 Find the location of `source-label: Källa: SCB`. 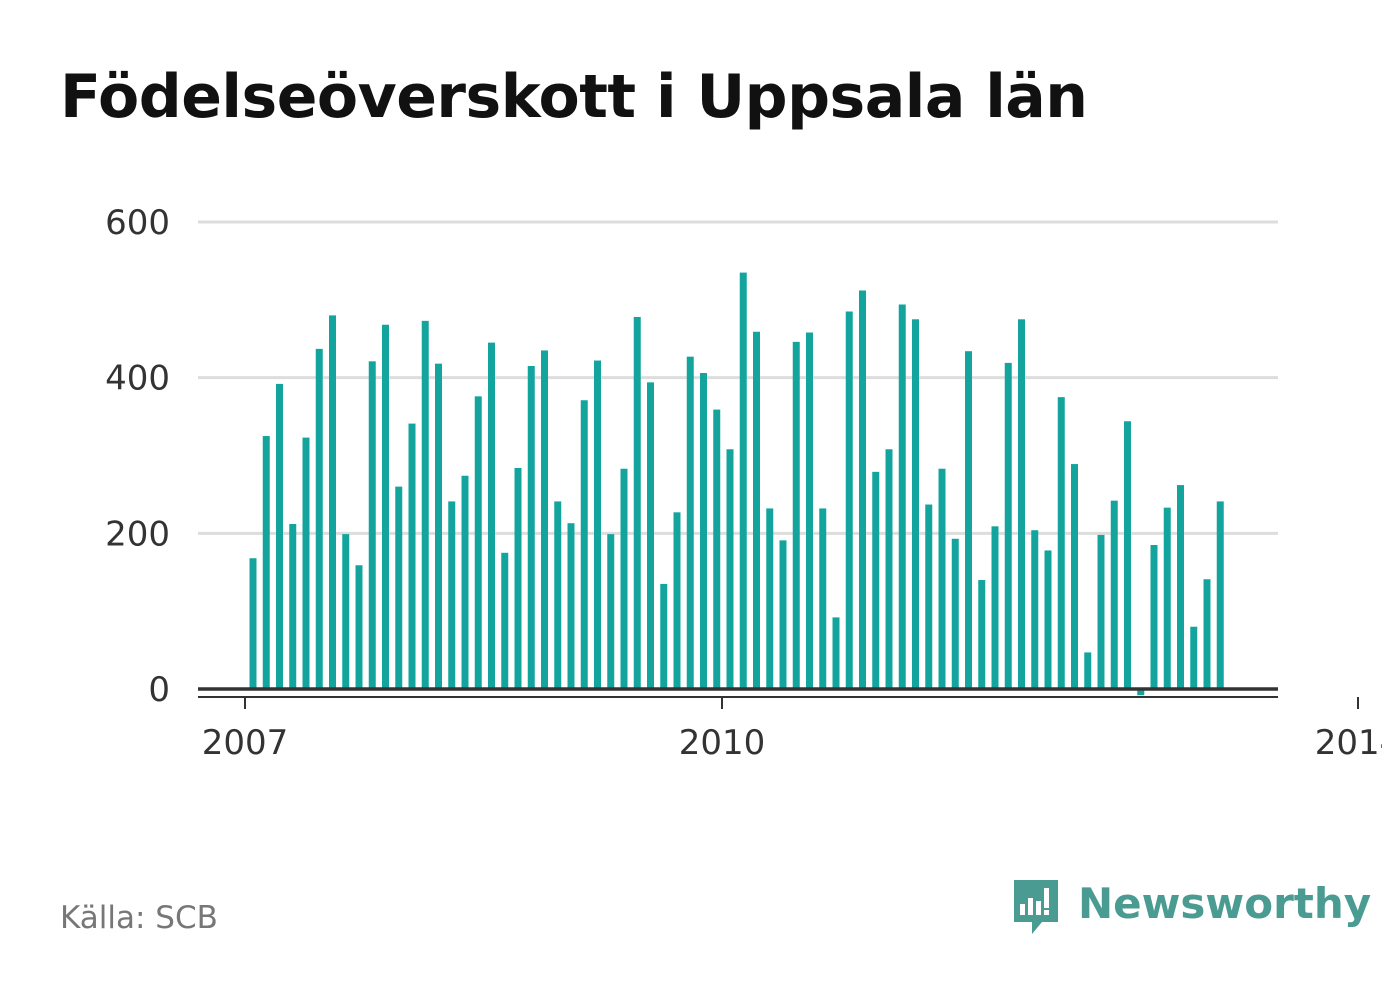

source-label: Källa: SCB is located at coordinates (139, 918).